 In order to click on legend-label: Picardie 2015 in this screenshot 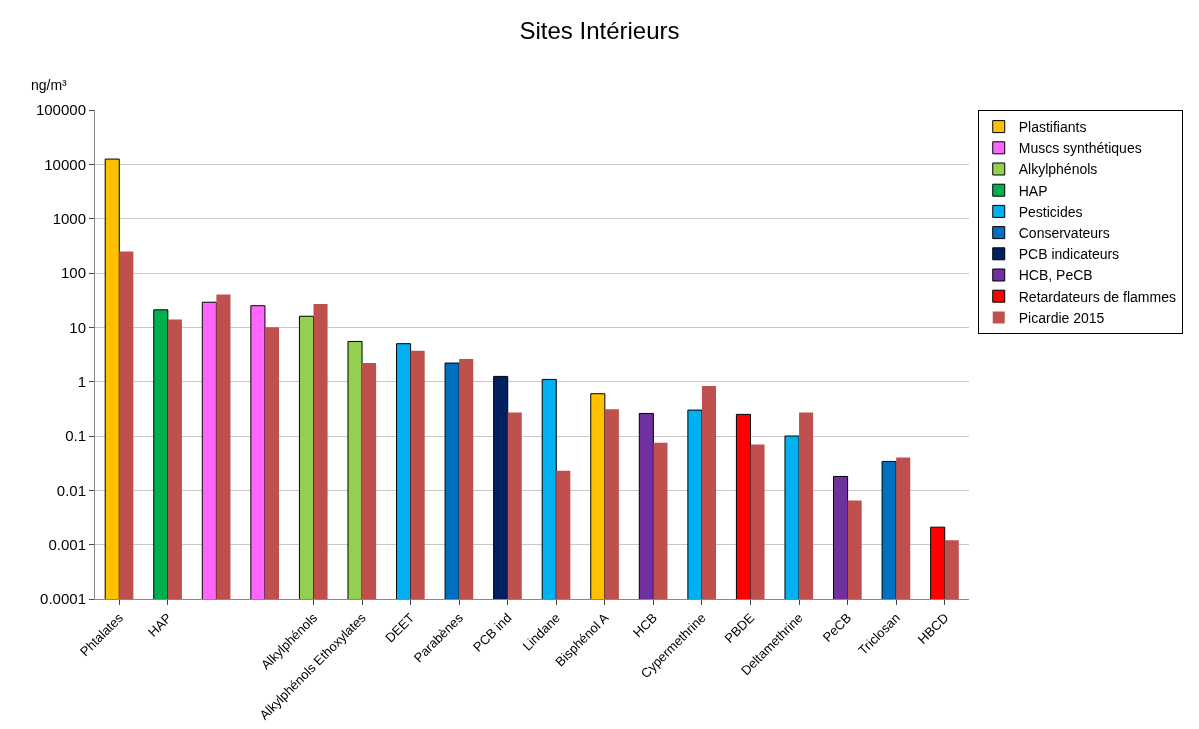, I will do `click(1061, 317)`.